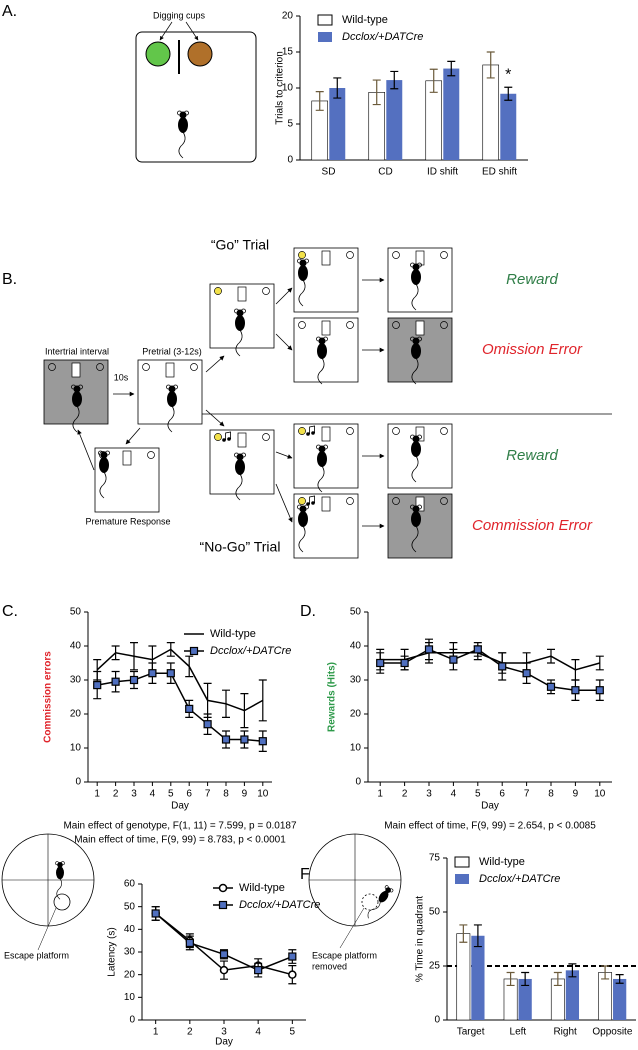 The width and height of the screenshot is (638, 1050). Describe the element at coordinates (308, 611) in the screenshot. I see `panel-label: D.` at that location.